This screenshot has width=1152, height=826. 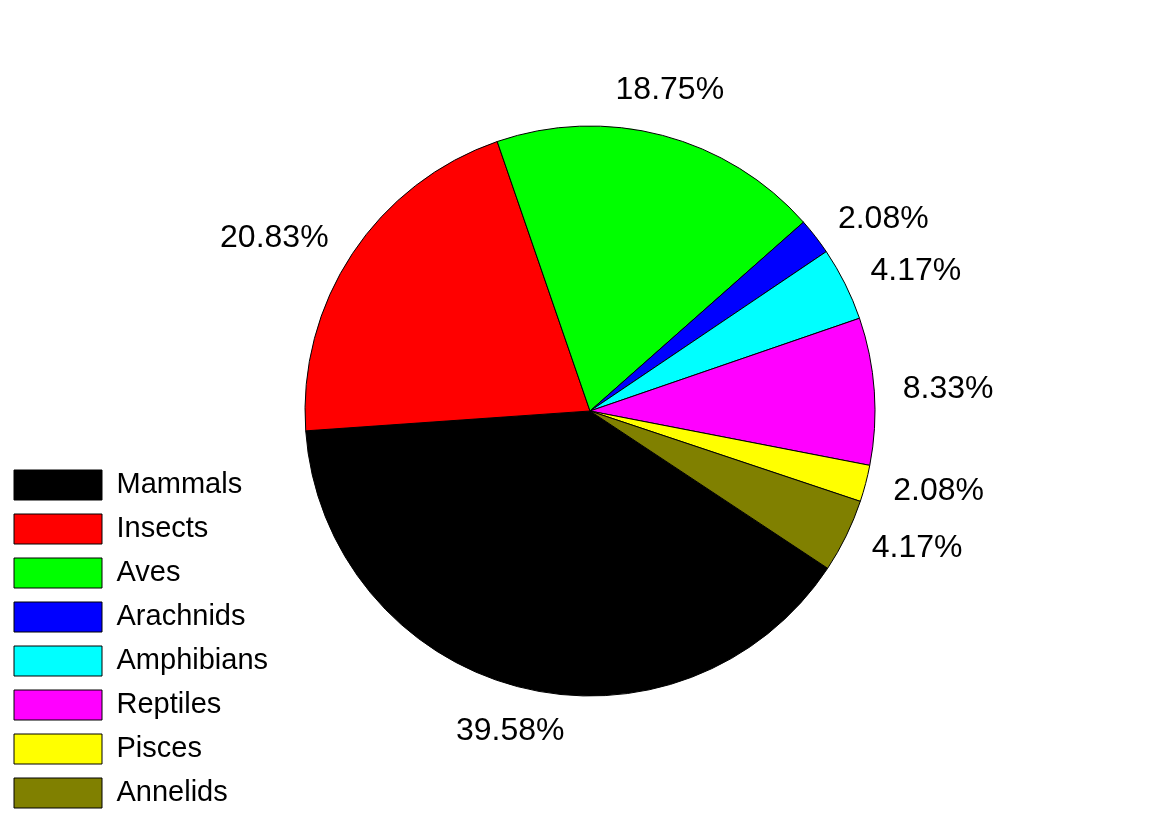 What do you see at coordinates (510, 729) in the screenshot?
I see `data-label: 39.58%` at bounding box center [510, 729].